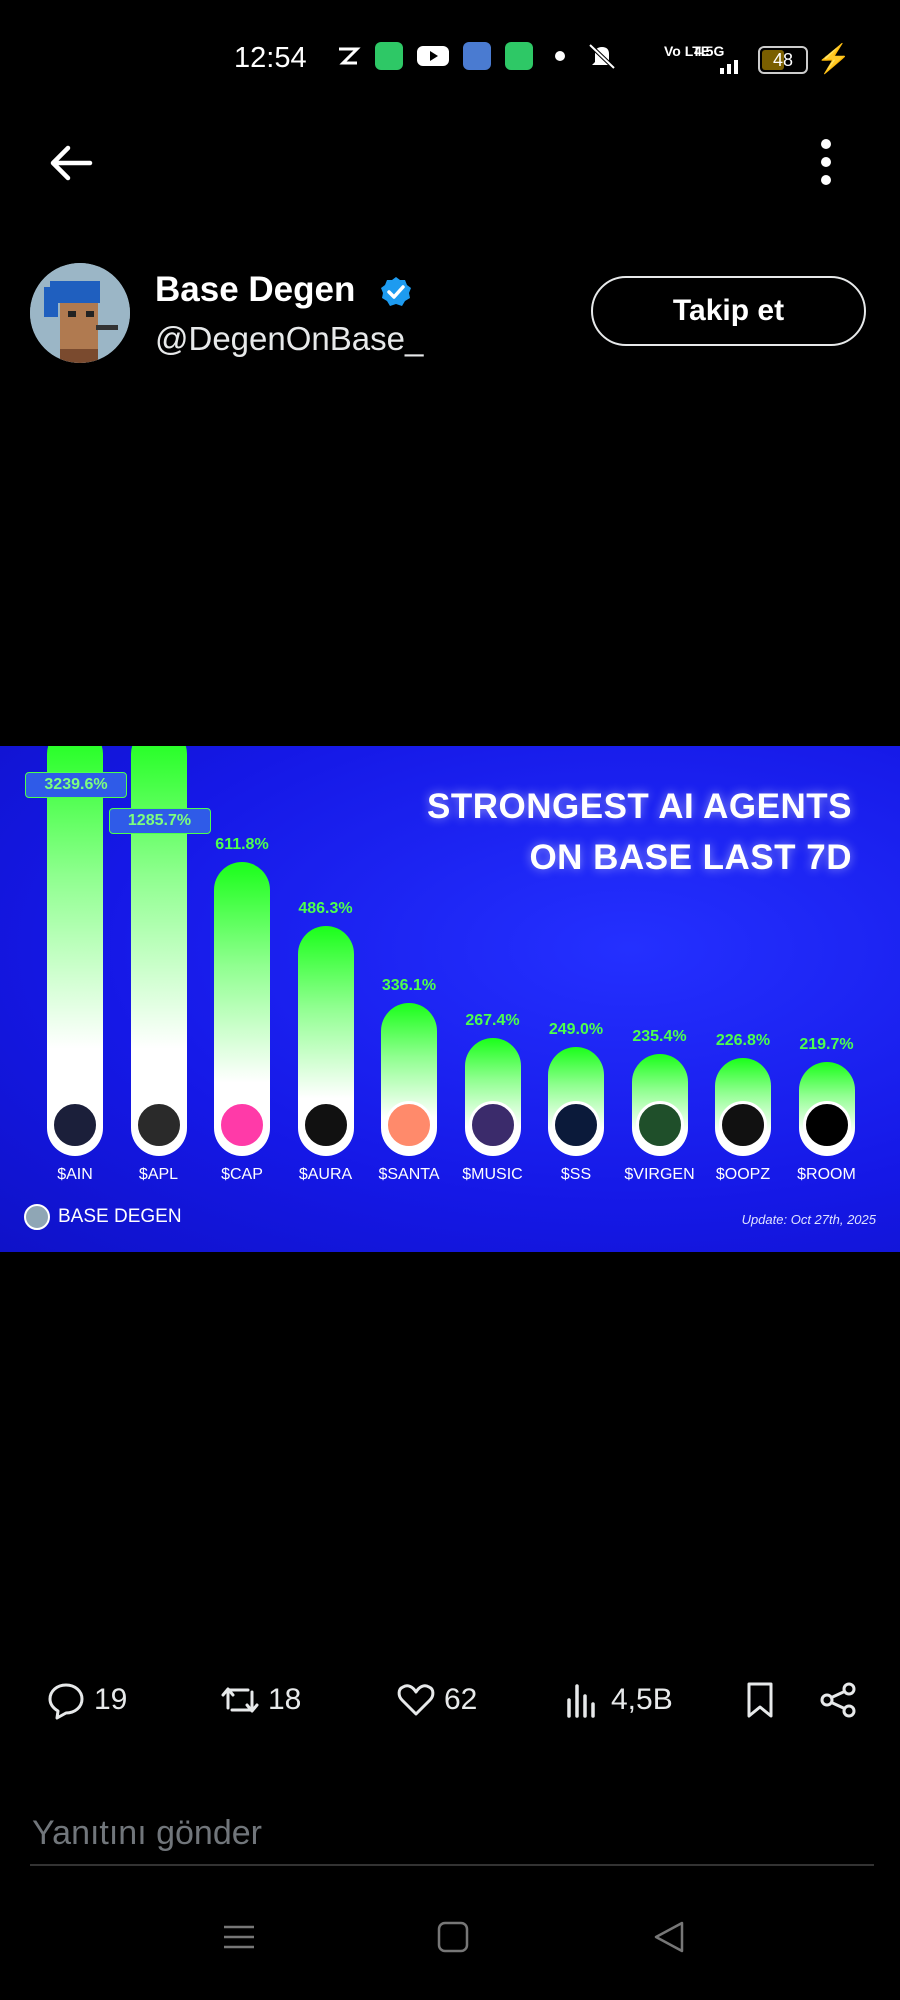  What do you see at coordinates (76, 785) in the screenshot?
I see `bar-value-label: 3239.6%` at bounding box center [76, 785].